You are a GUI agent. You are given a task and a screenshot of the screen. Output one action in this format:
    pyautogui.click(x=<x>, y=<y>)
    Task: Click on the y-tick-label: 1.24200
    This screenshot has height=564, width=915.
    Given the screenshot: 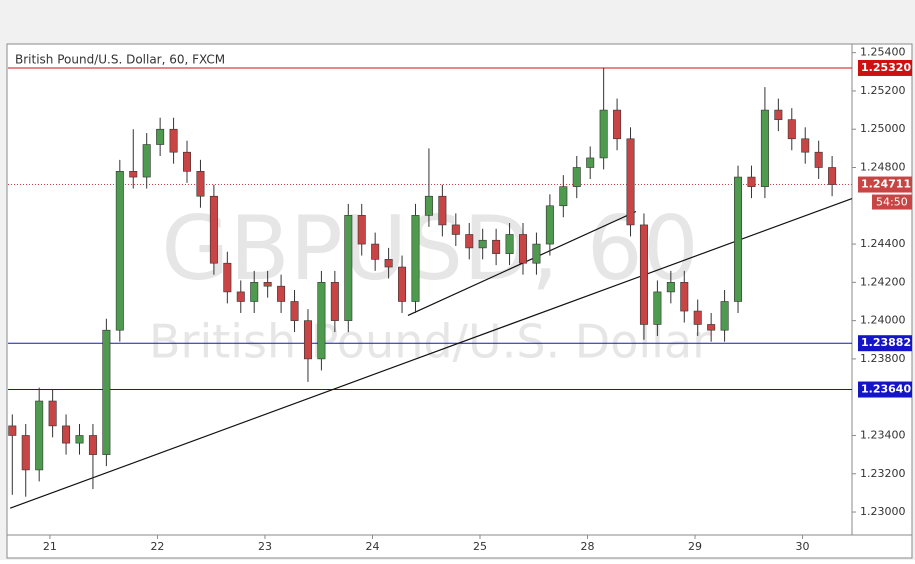 What is the action you would take?
    pyautogui.click(x=883, y=281)
    